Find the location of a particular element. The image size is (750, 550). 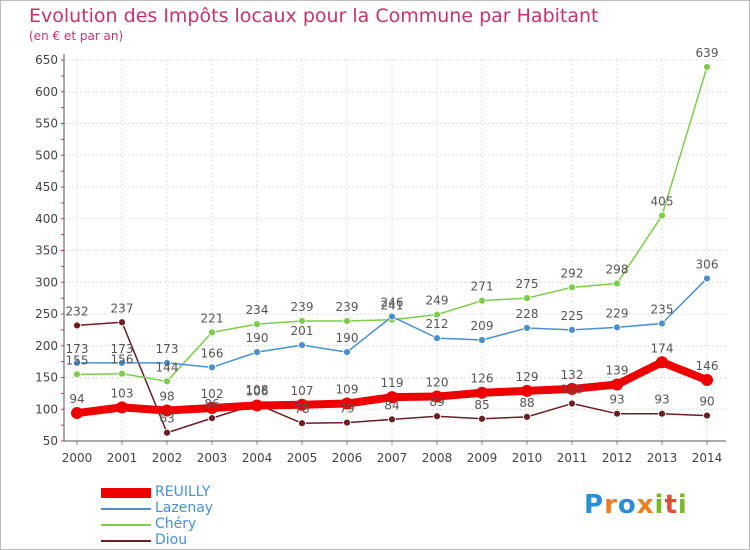

x-tick-label: 2003 is located at coordinates (212, 458).